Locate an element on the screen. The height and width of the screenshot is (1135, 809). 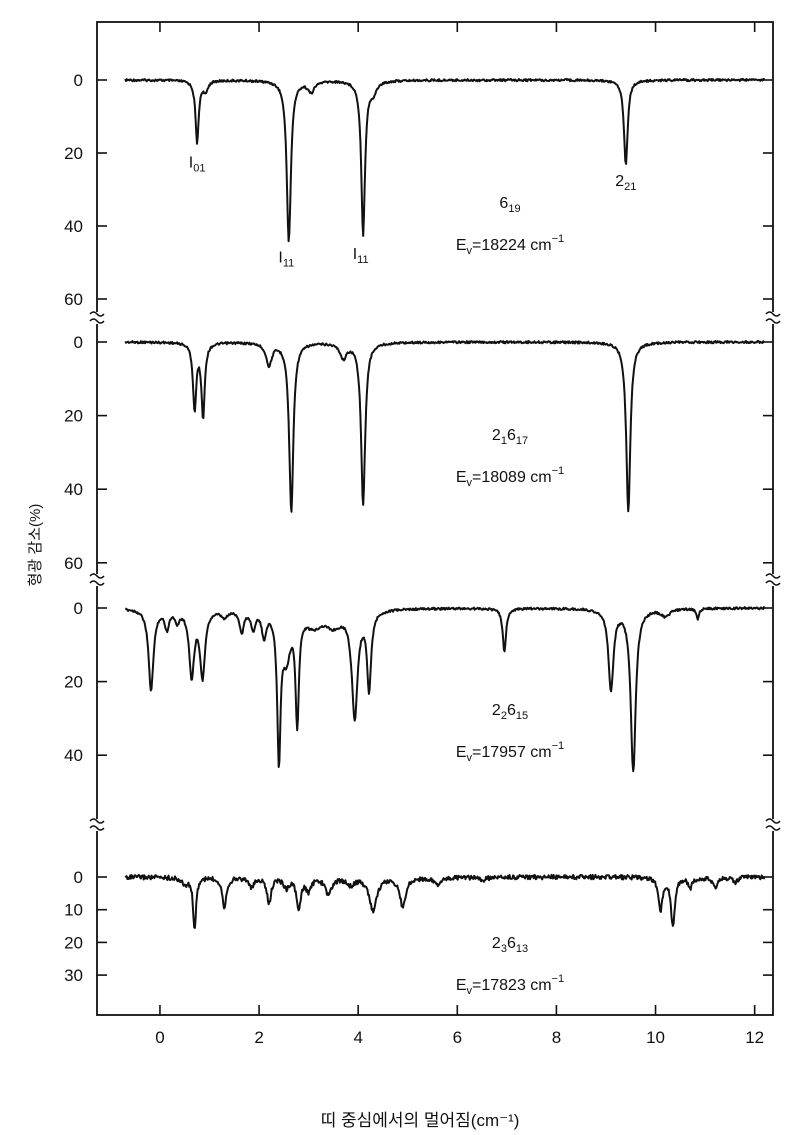
band-label: 23613 is located at coordinates (510, 945).